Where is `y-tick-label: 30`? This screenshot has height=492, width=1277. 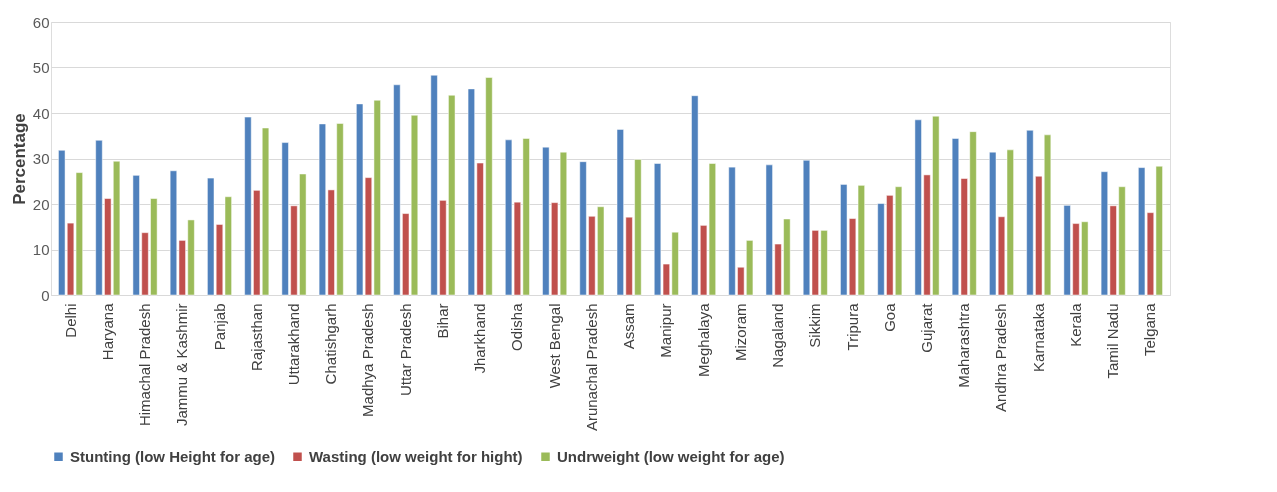 y-tick-label: 30 is located at coordinates (41, 158).